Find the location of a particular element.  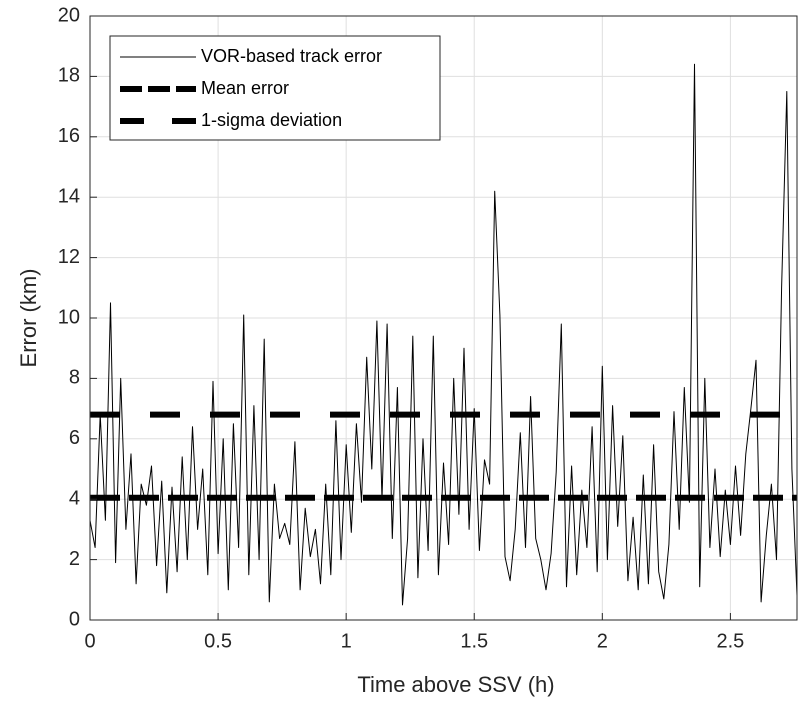

y-axis-label: Error (km) is located at coordinates (28, 318).